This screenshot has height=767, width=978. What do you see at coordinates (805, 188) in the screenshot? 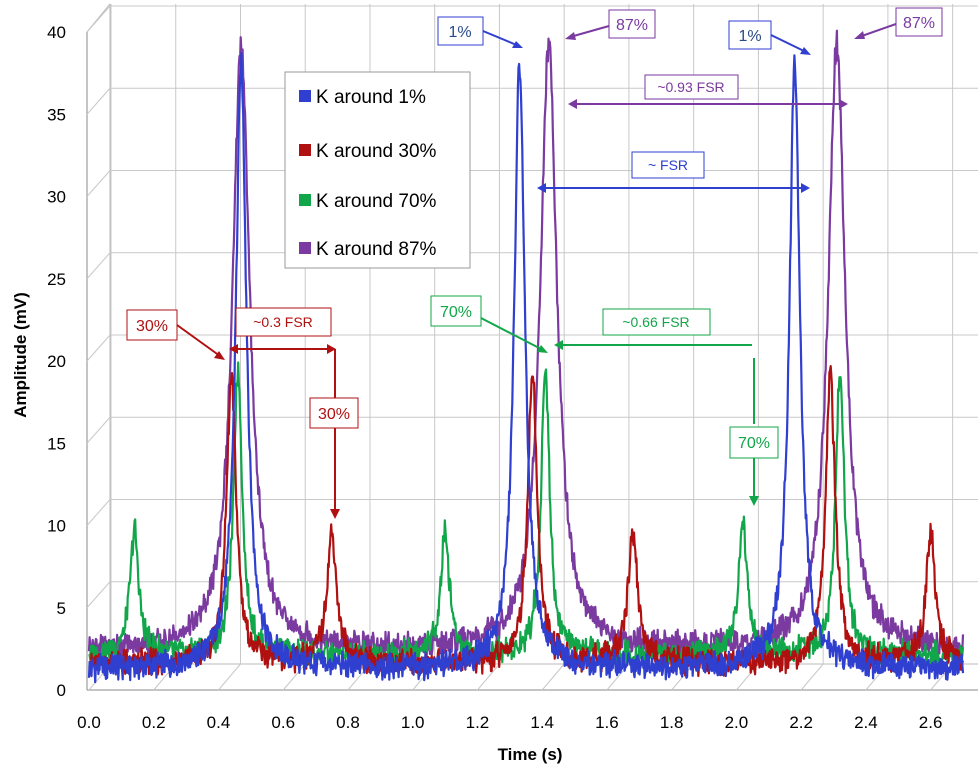
I see `arrowhead-fsr-1-right` at bounding box center [805, 188].